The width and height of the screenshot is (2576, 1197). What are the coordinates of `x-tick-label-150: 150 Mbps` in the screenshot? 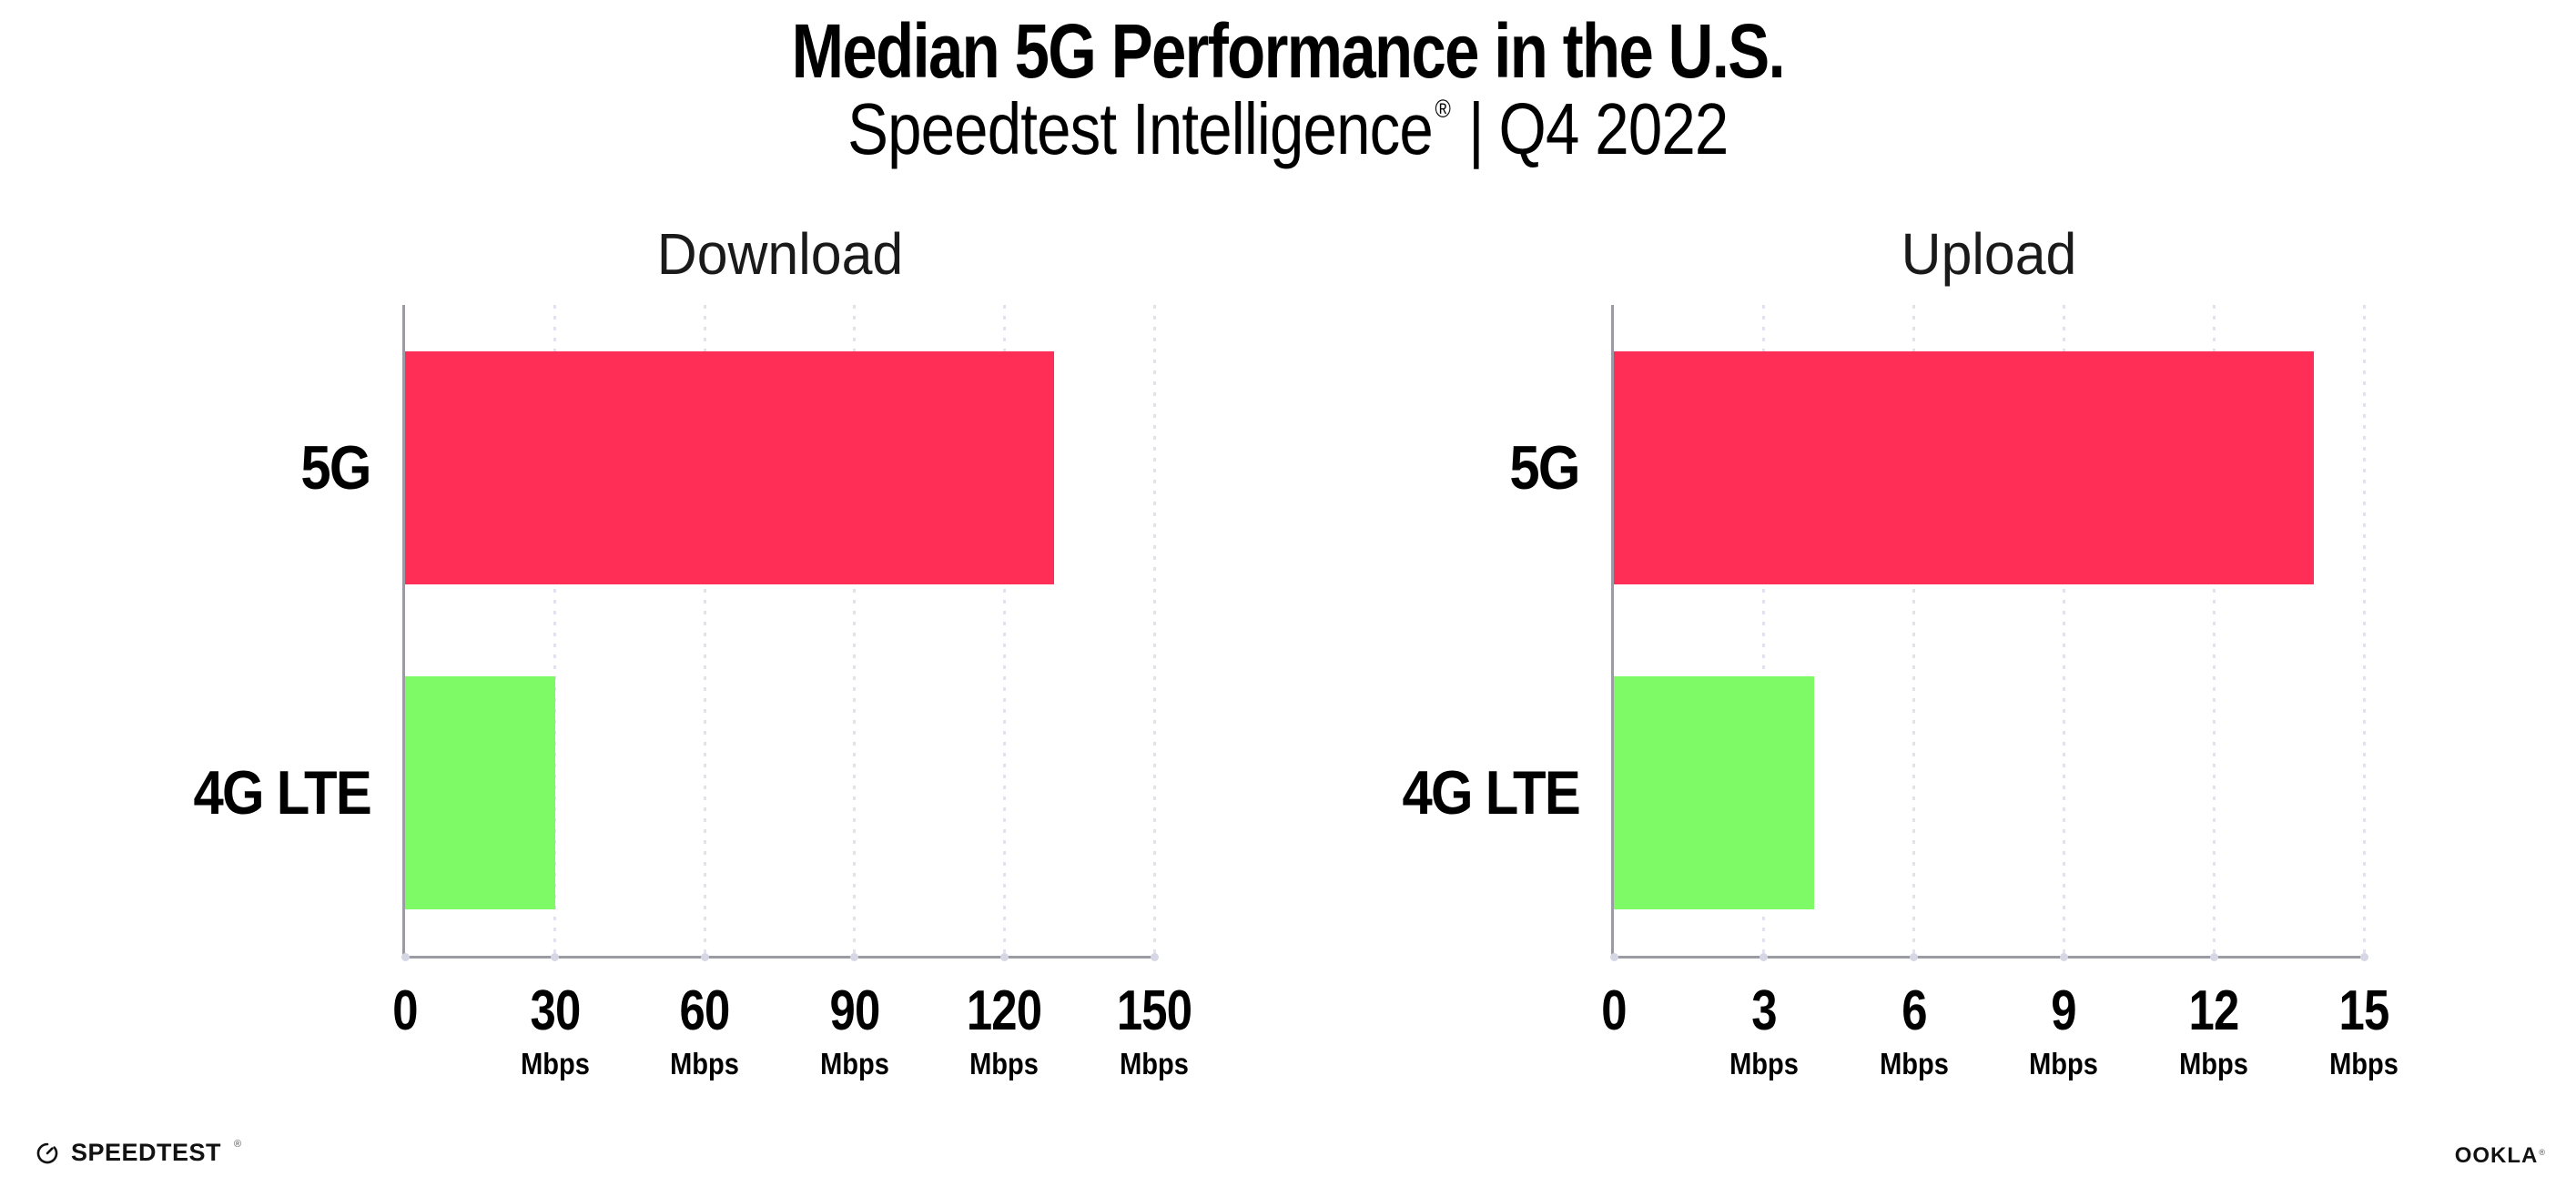 It's located at (1154, 1030).